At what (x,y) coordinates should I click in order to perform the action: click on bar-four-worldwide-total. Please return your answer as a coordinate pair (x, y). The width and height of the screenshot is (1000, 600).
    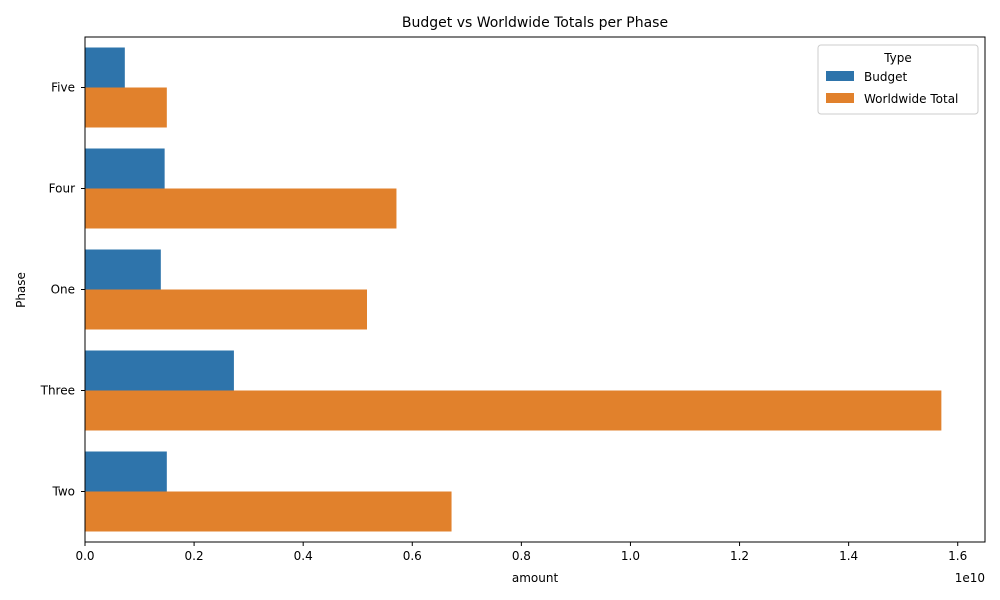
    Looking at the image, I should click on (241, 208).